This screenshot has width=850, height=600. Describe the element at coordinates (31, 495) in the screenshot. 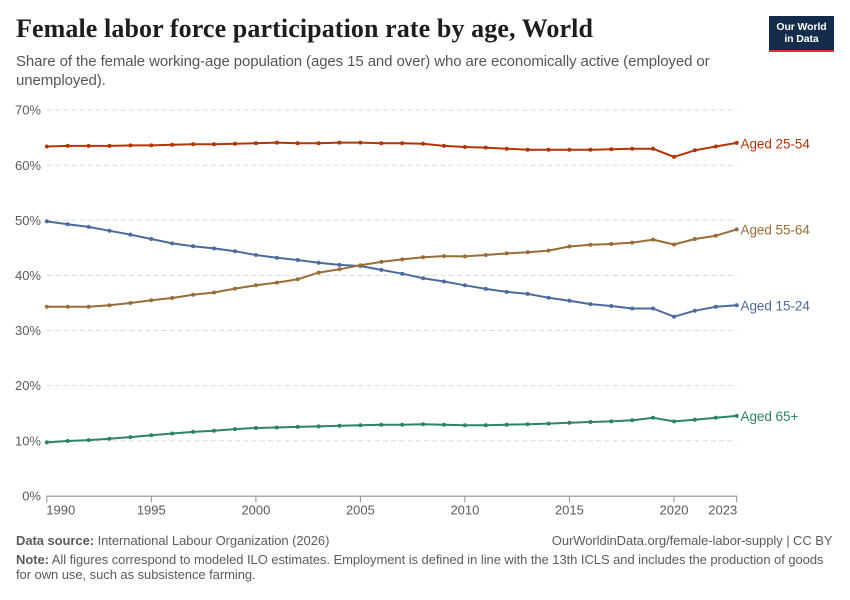

I see `svg-text: 0%` at that location.